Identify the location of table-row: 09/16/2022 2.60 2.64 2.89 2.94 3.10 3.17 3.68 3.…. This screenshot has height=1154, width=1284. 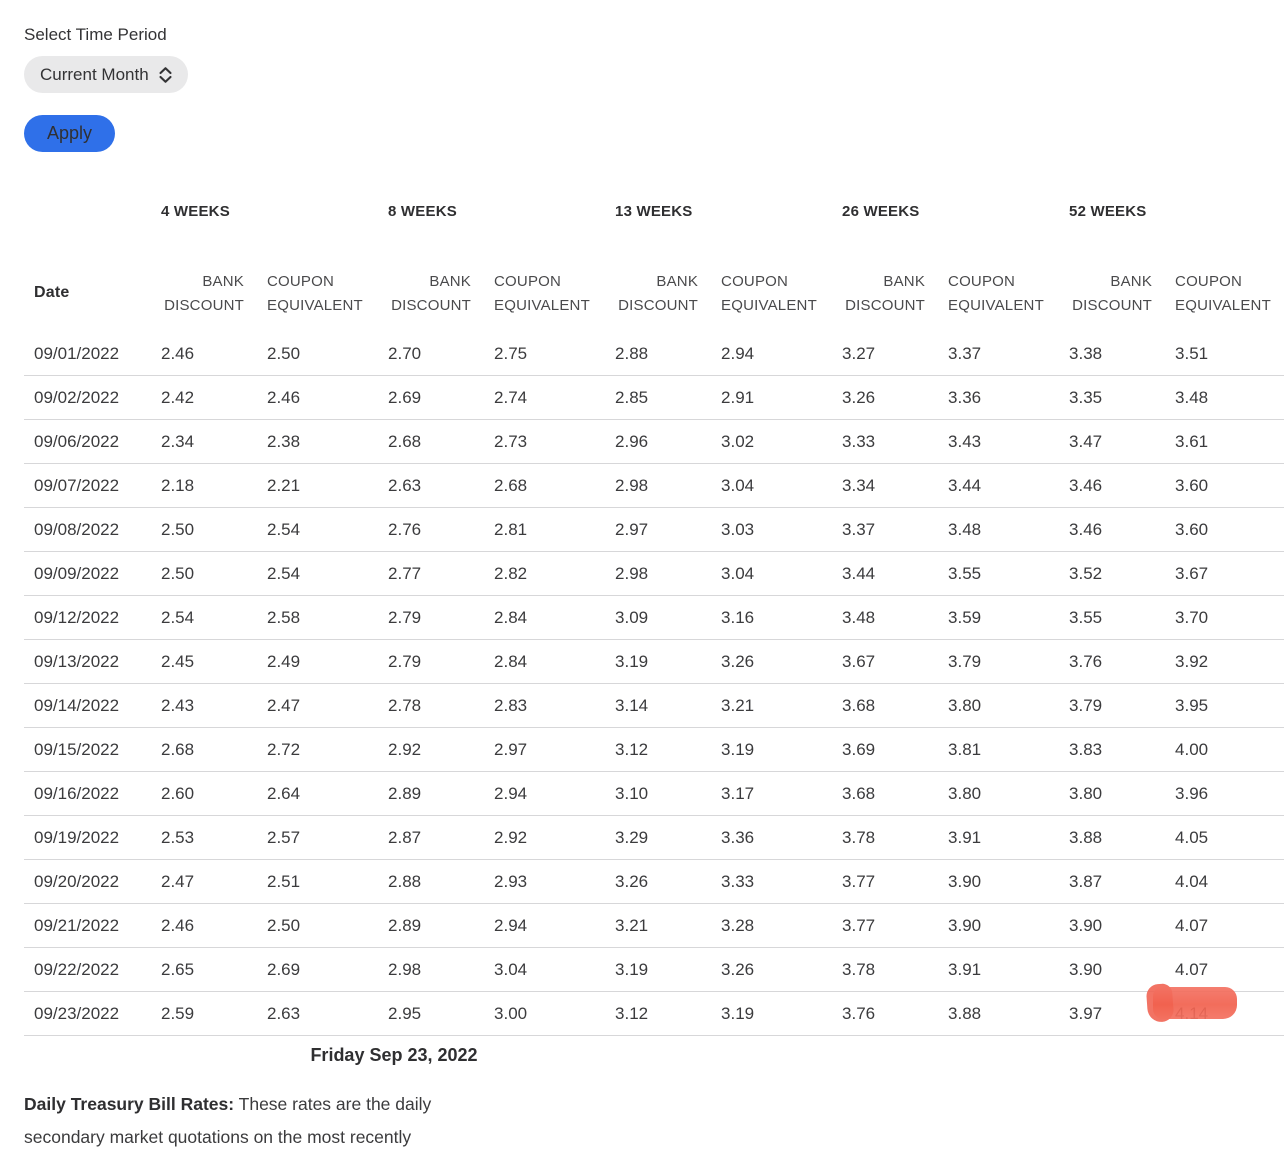
(654, 793).